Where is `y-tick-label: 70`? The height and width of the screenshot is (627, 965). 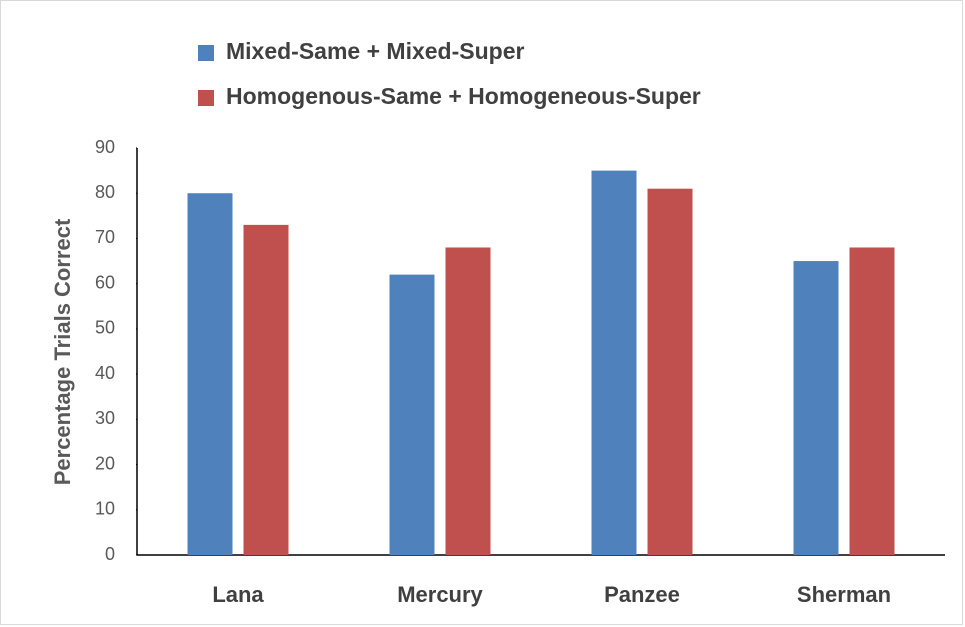
y-tick-label: 70 is located at coordinates (105, 237).